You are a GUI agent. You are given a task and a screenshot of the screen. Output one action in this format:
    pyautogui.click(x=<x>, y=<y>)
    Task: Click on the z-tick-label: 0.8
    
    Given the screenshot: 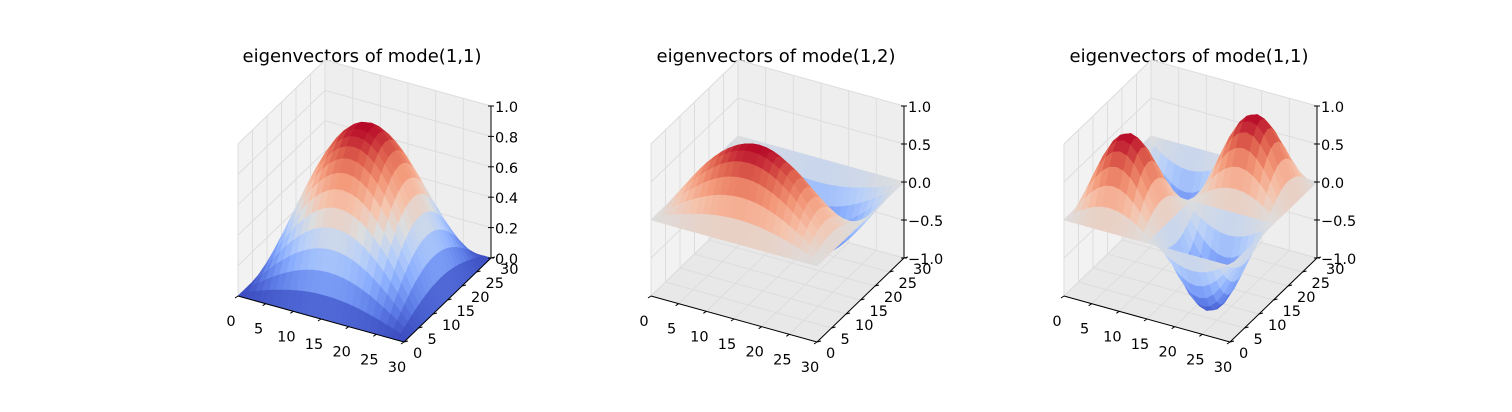 What is the action you would take?
    pyautogui.click(x=506, y=138)
    